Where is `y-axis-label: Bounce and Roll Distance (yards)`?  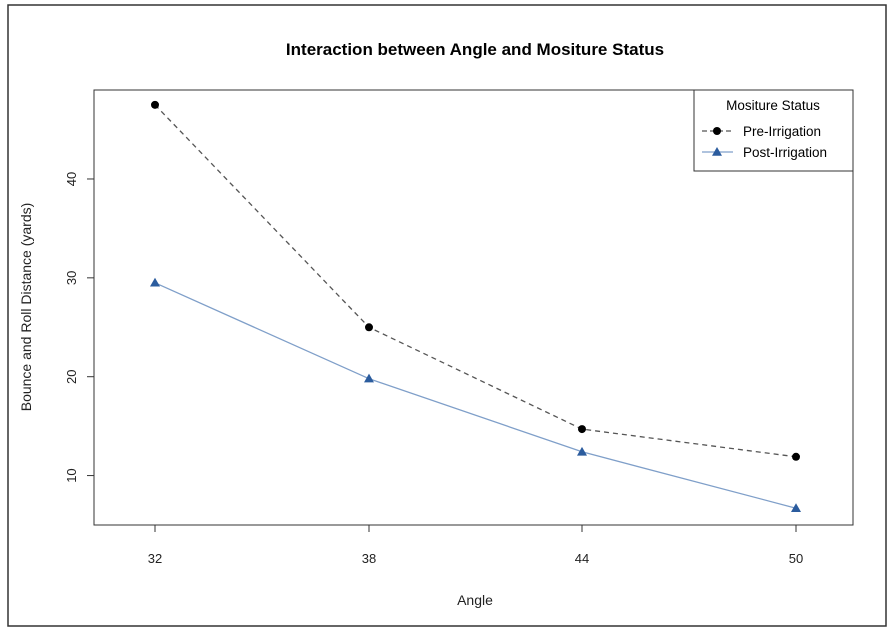
y-axis-label: Bounce and Roll Distance (yards) is located at coordinates (26, 307).